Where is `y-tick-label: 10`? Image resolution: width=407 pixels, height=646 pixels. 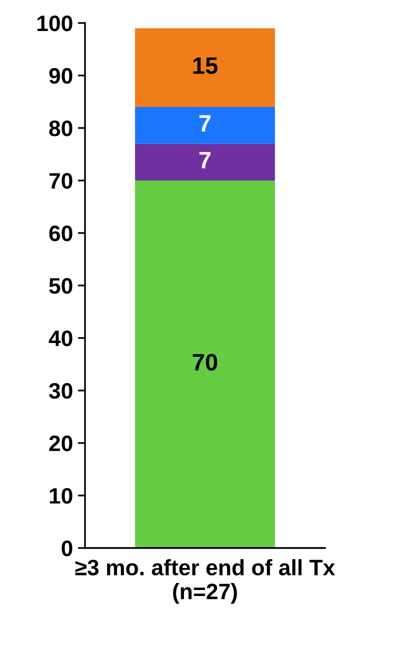 y-tick-label: 10 is located at coordinates (61, 496).